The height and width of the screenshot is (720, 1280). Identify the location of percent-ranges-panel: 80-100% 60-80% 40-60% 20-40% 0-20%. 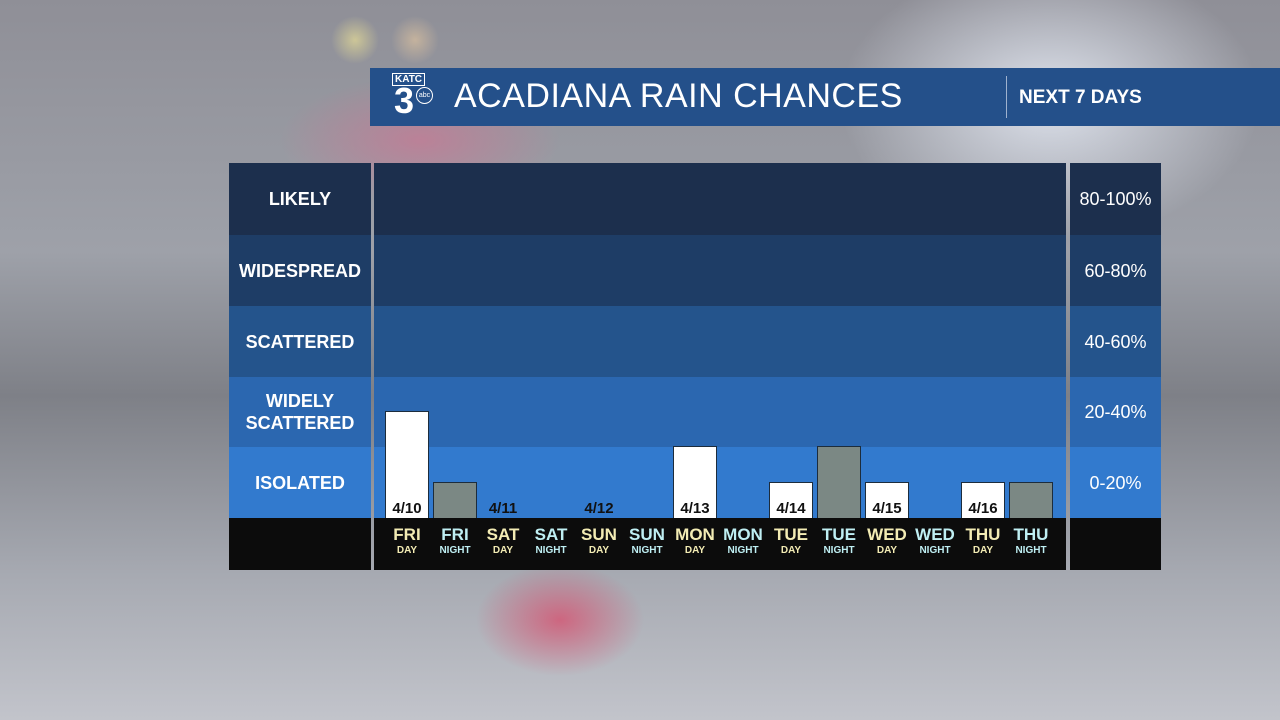
(1115, 366).